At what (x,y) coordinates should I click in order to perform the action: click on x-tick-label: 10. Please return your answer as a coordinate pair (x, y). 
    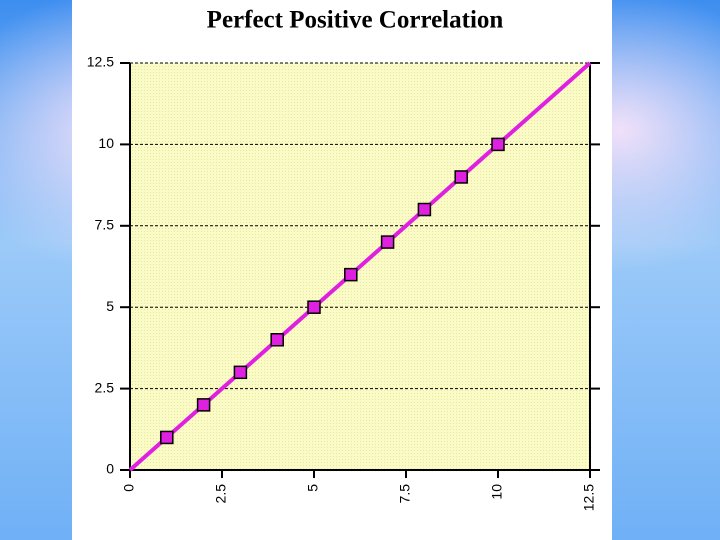
    Looking at the image, I should click on (497, 492).